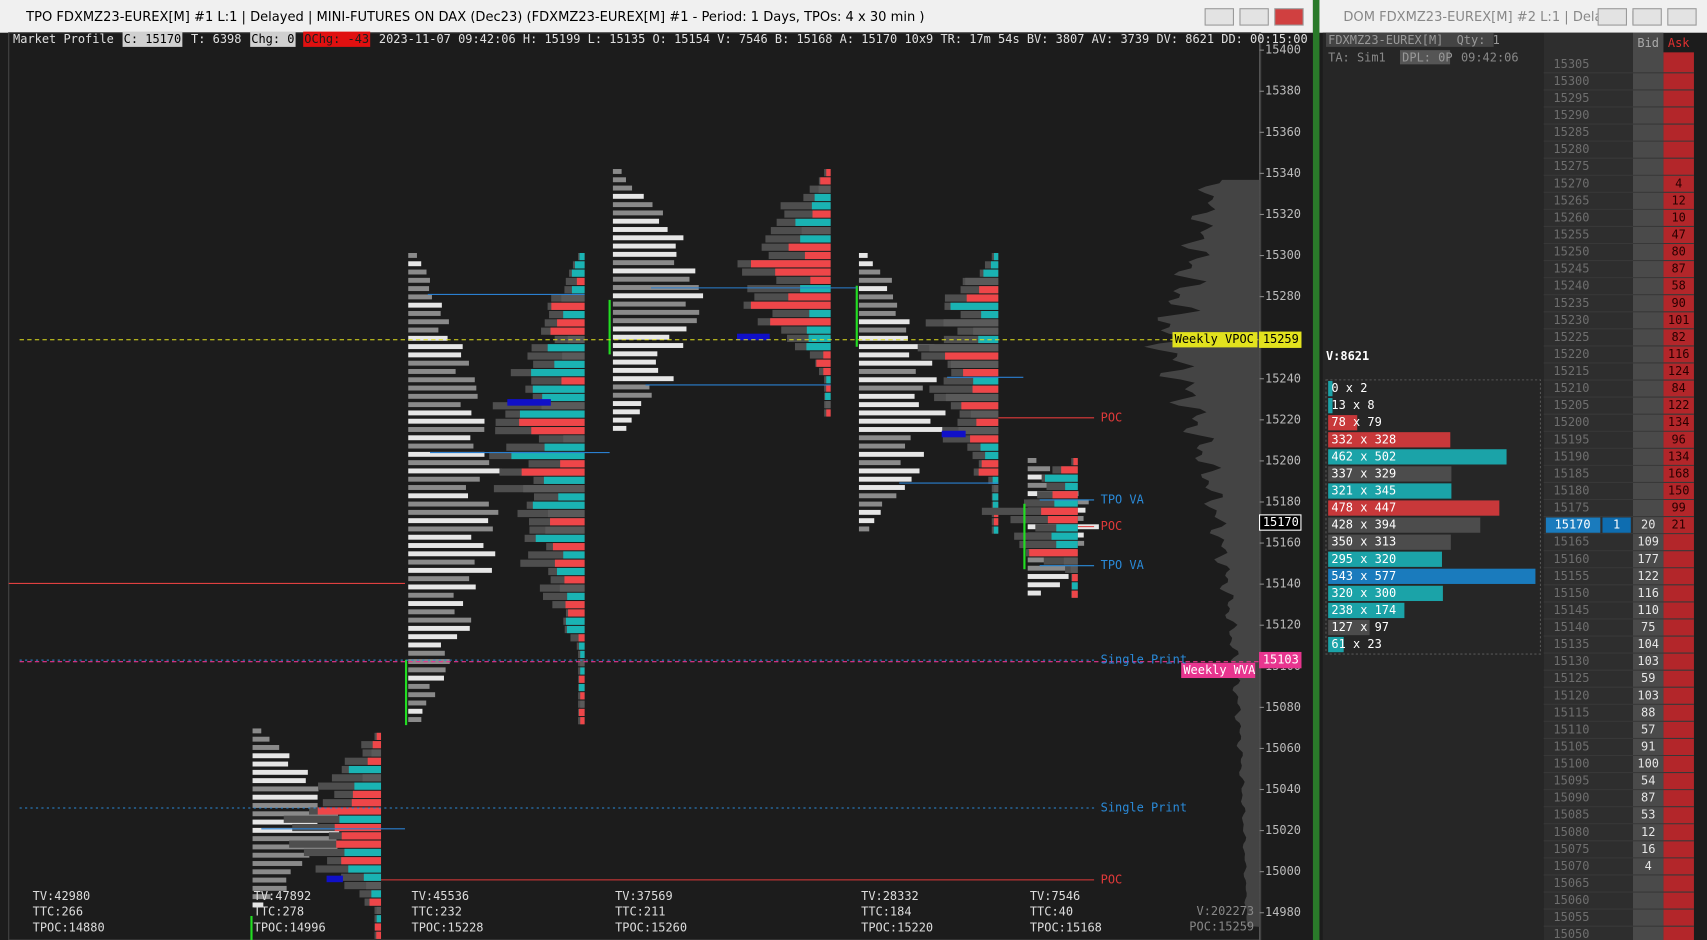  Describe the element at coordinates (1202, 553) in the screenshot. I see `composite-profile` at that location.